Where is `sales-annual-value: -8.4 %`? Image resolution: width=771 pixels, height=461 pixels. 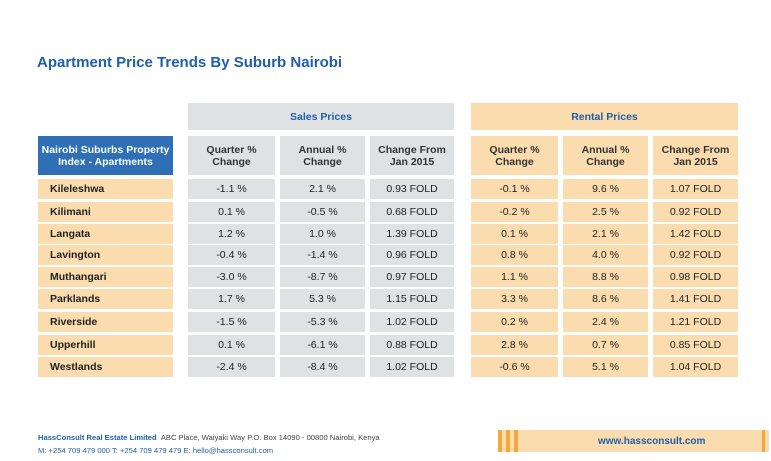 sales-annual-value: -8.4 % is located at coordinates (322, 367).